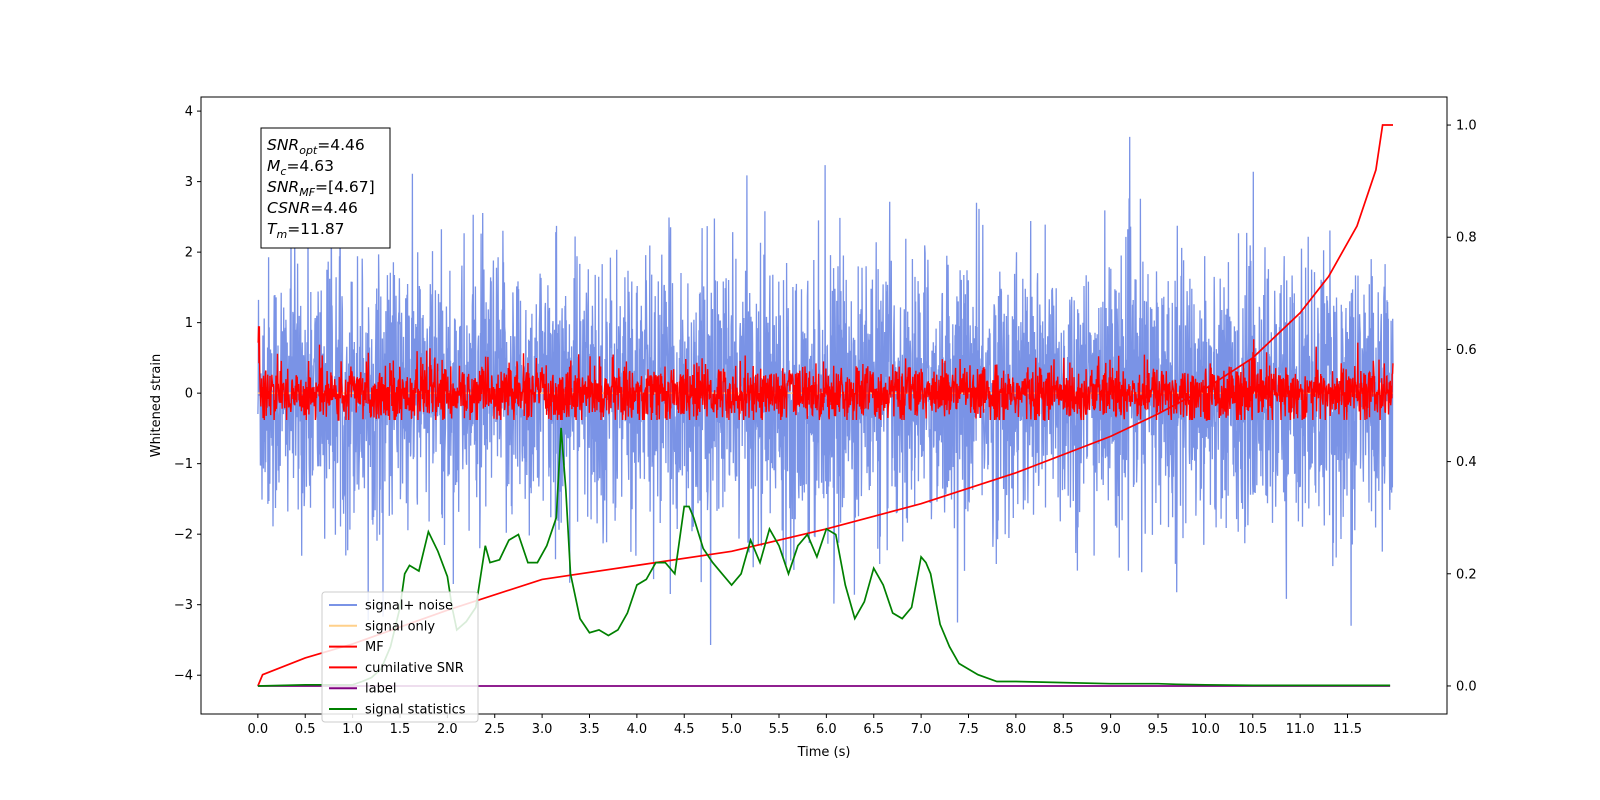  What do you see at coordinates (183, 535) in the screenshot?
I see `y-tick-label: −2` at bounding box center [183, 535].